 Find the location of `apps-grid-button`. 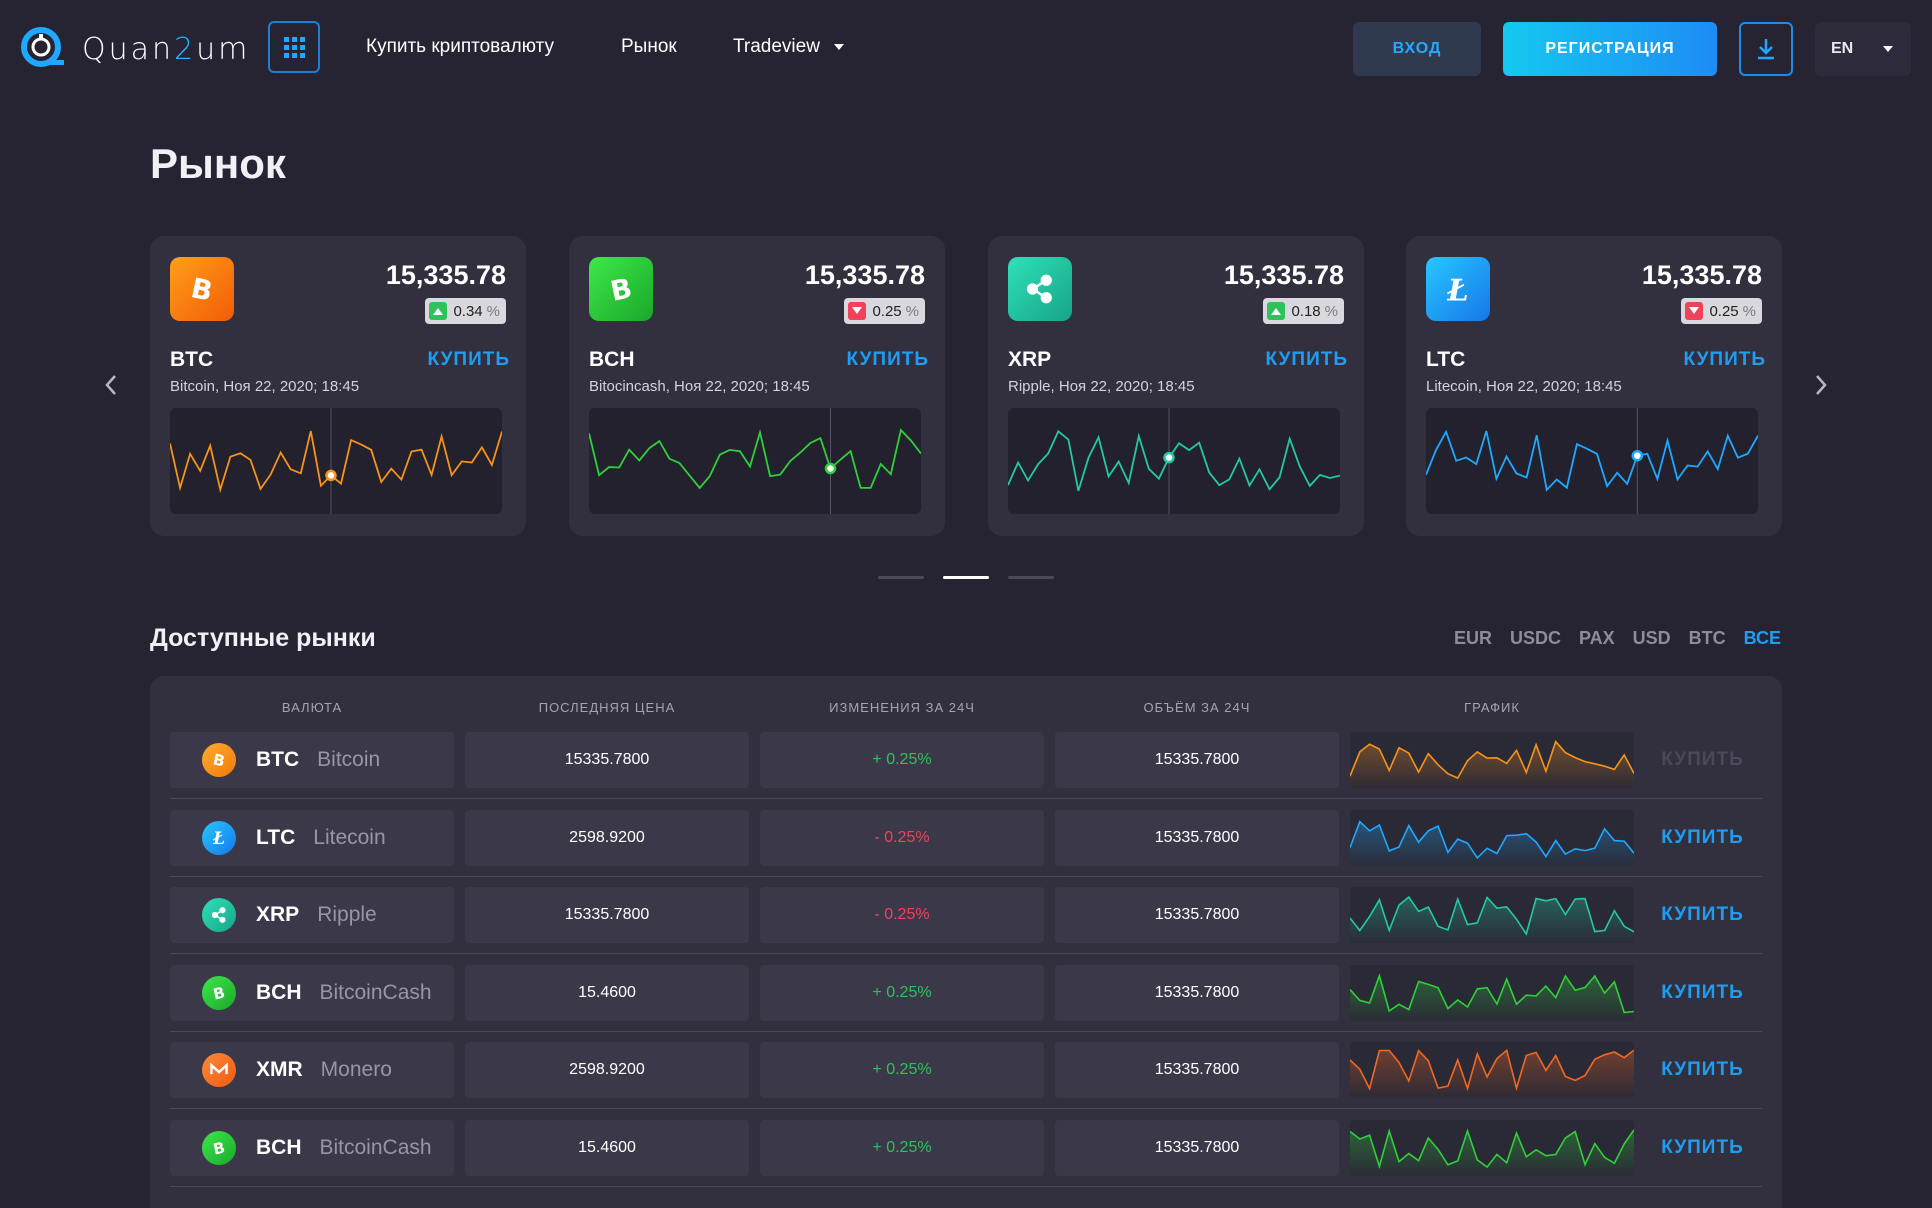

apps-grid-button is located at coordinates (294, 47).